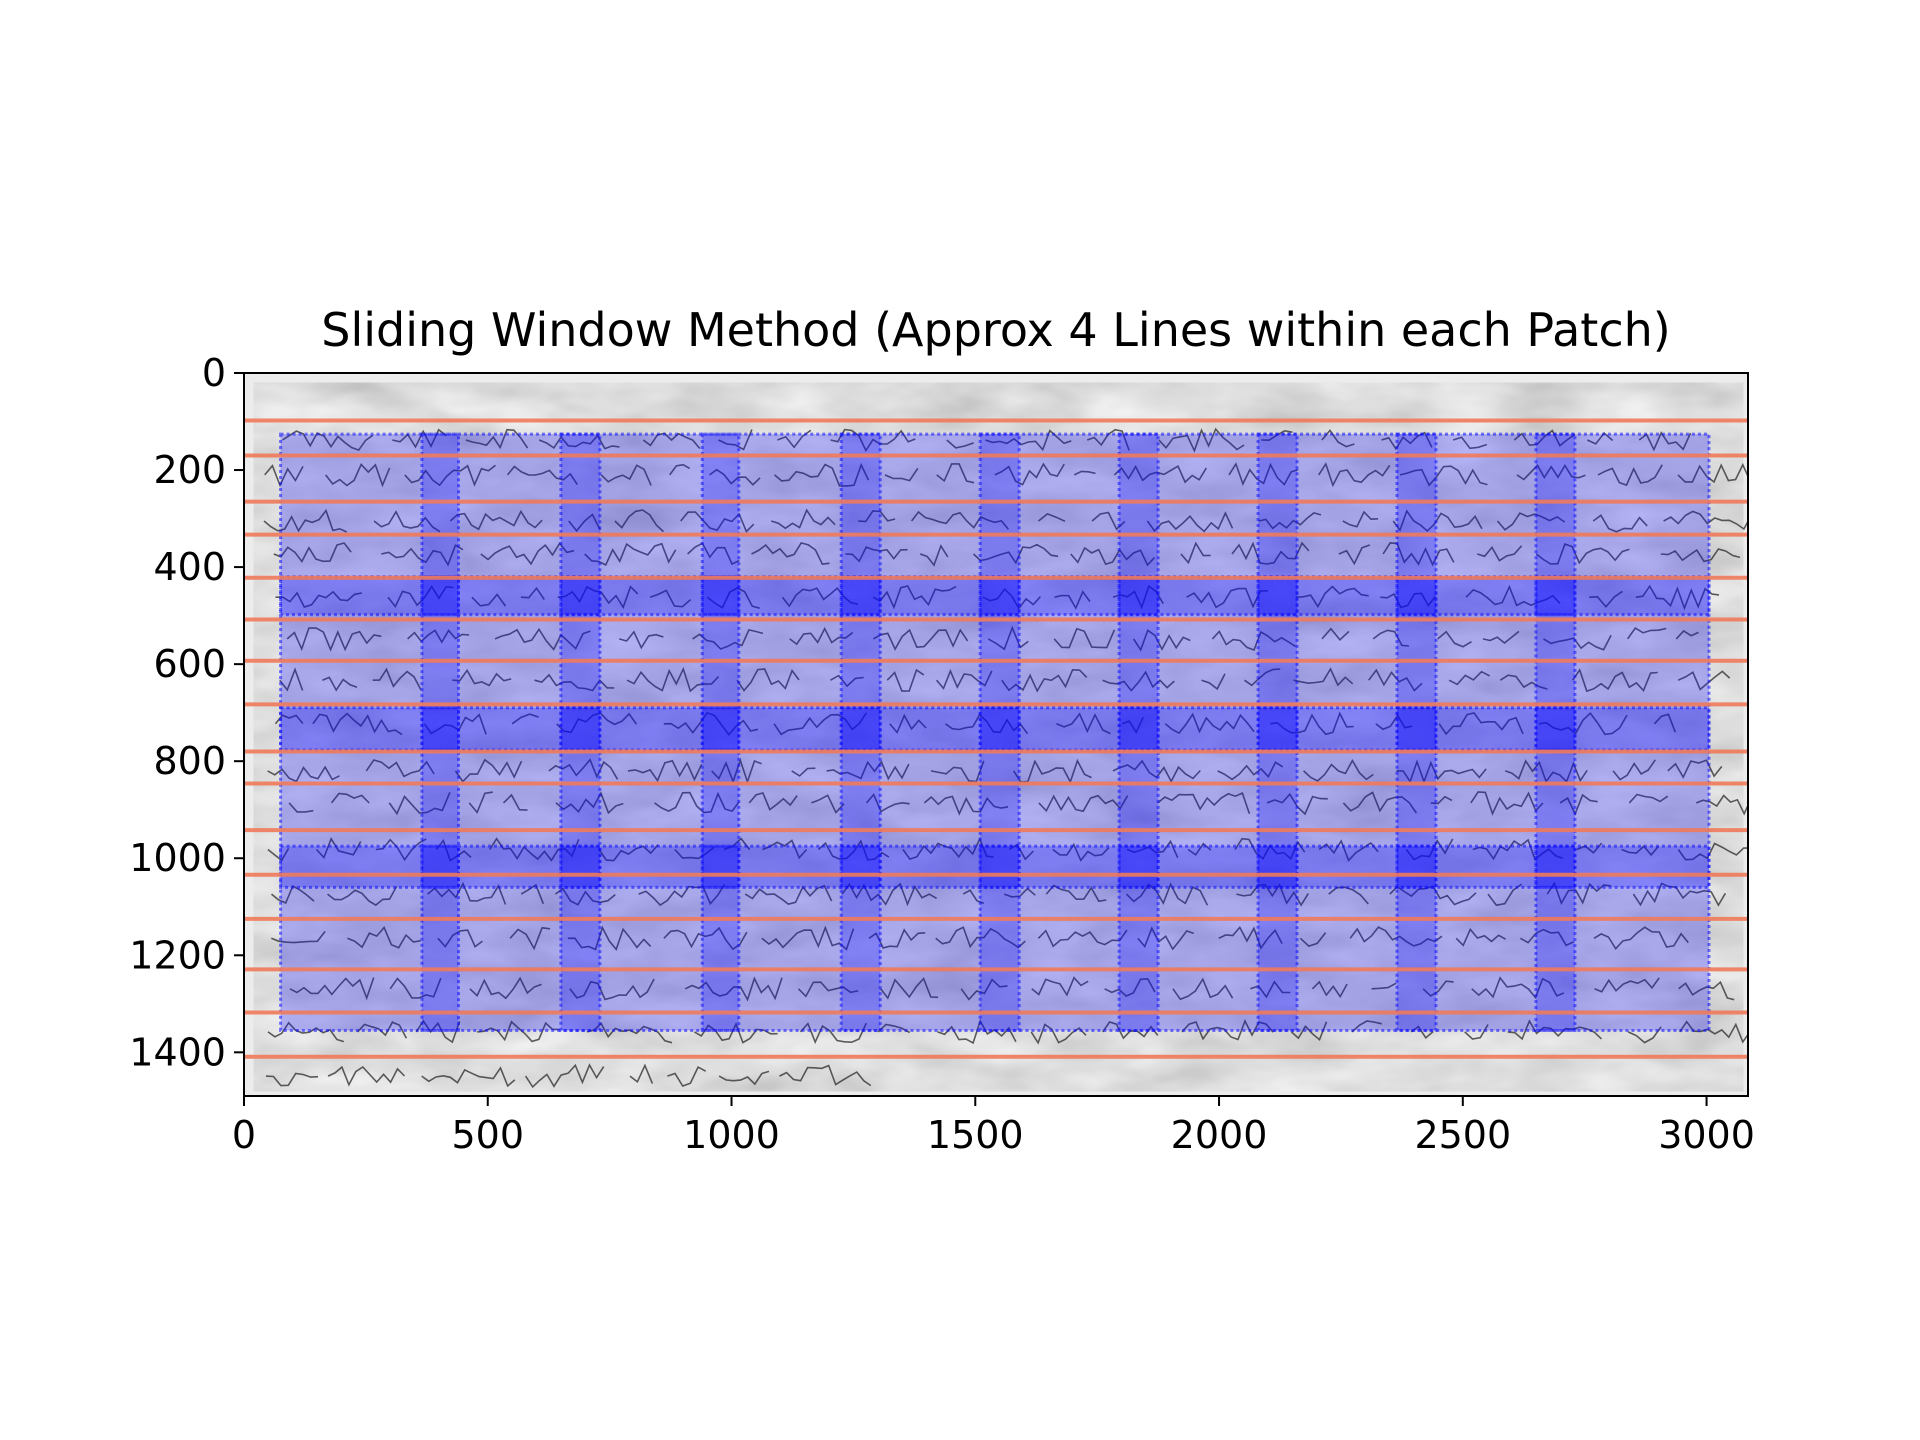 The image size is (1920, 1440). What do you see at coordinates (177, 955) in the screenshot?
I see `y-tick-label: 1200` at bounding box center [177, 955].